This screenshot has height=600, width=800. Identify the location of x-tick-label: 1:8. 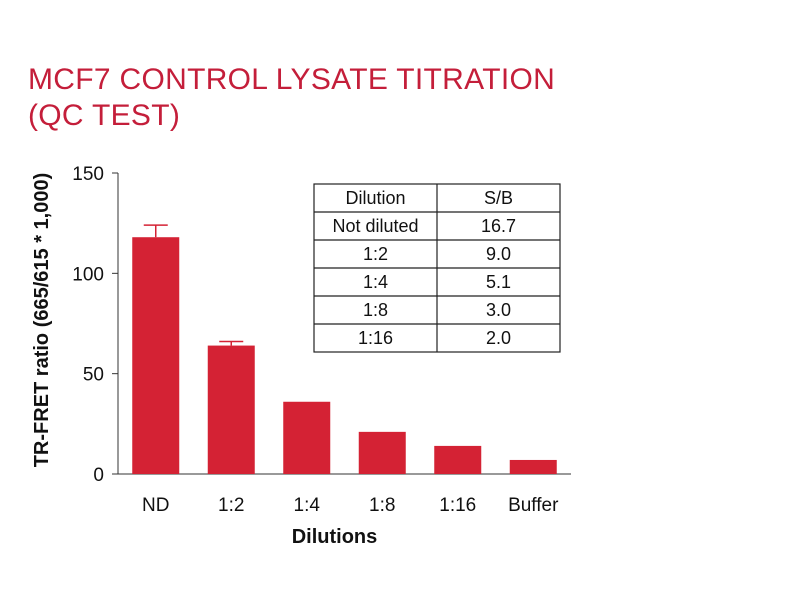
(382, 505).